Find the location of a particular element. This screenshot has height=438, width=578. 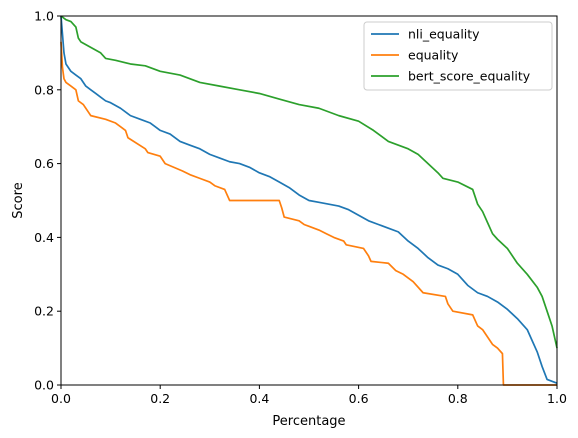

legend-box is located at coordinates (458, 56).